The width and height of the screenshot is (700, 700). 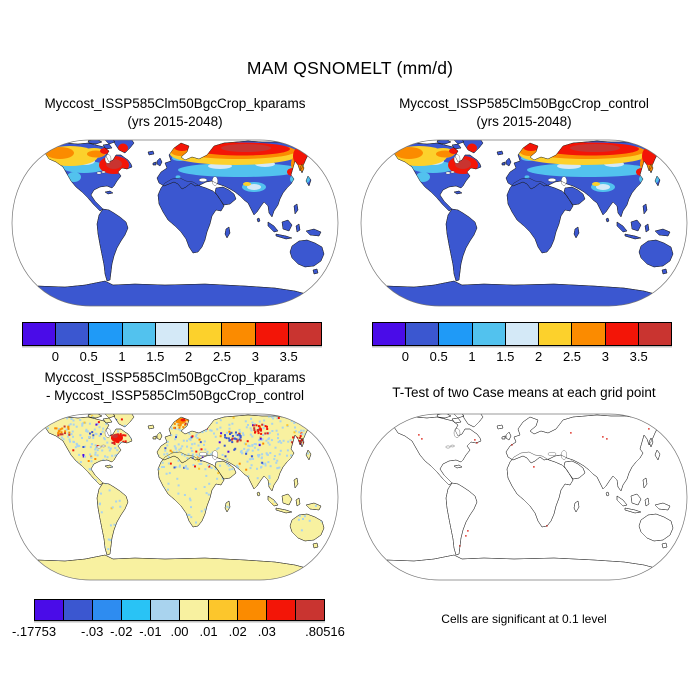 What do you see at coordinates (175, 395) in the screenshot?
I see `difference-title-line2: - Myccost_ISSP585Clm50BgcCrop_control` at bounding box center [175, 395].